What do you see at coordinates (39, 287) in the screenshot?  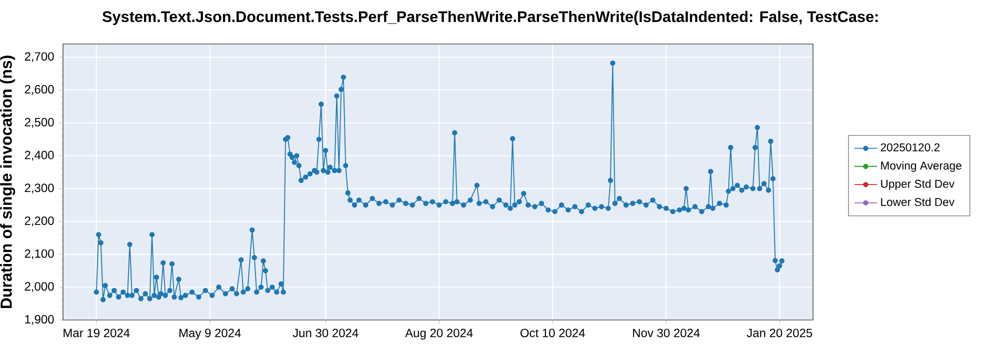 I see `y-tick-label: 2,000` at bounding box center [39, 287].